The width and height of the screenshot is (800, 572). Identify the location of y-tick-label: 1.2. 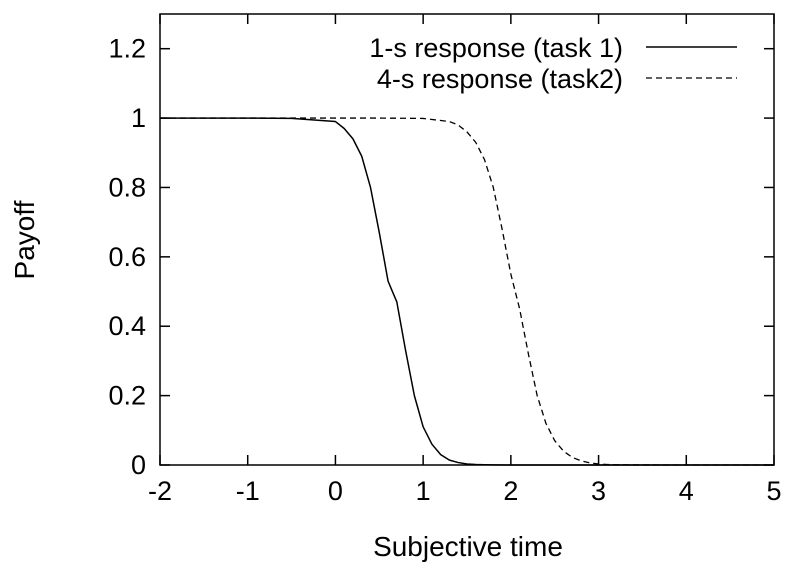
(127, 49).